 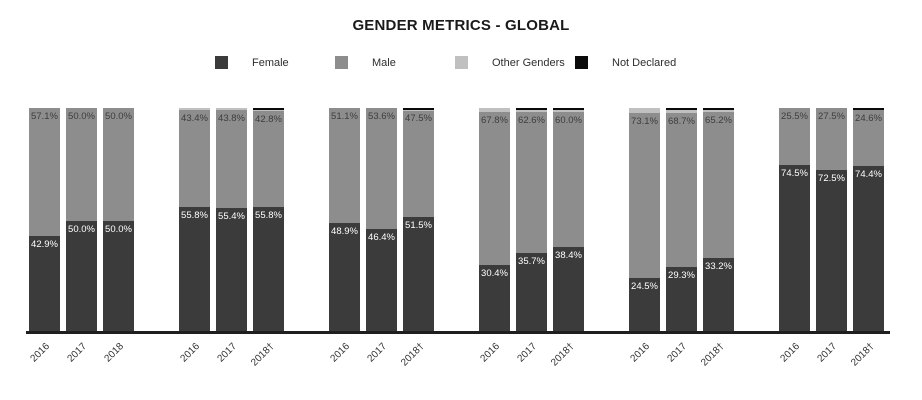 I want to click on bar-segment-male: 25.5%, so click(x=794, y=137).